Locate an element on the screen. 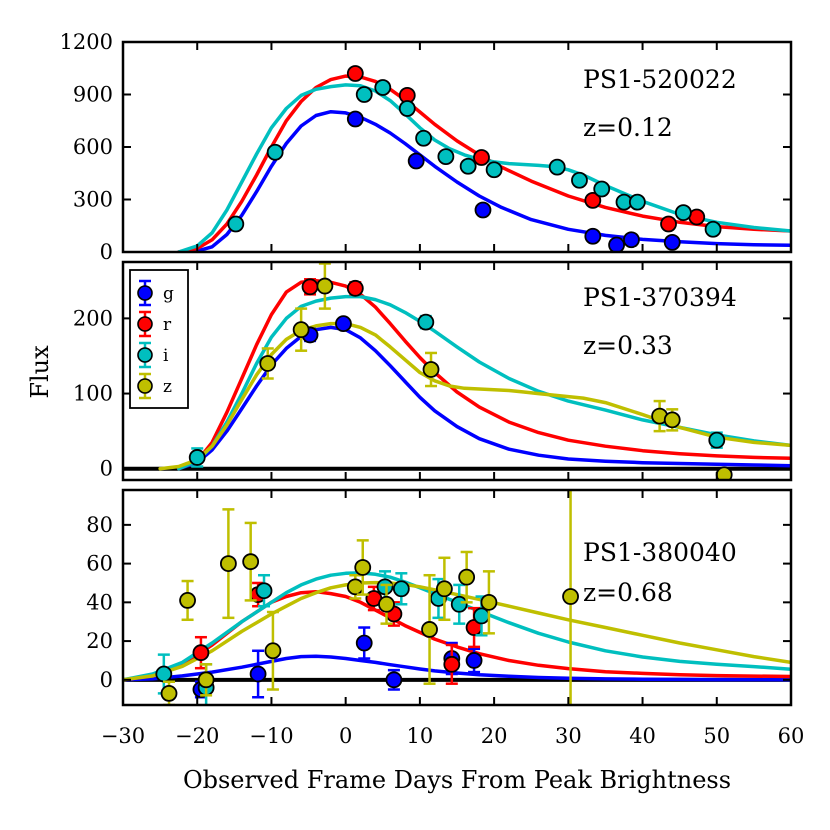  object-name-label: PS1-370394 is located at coordinates (660, 297).